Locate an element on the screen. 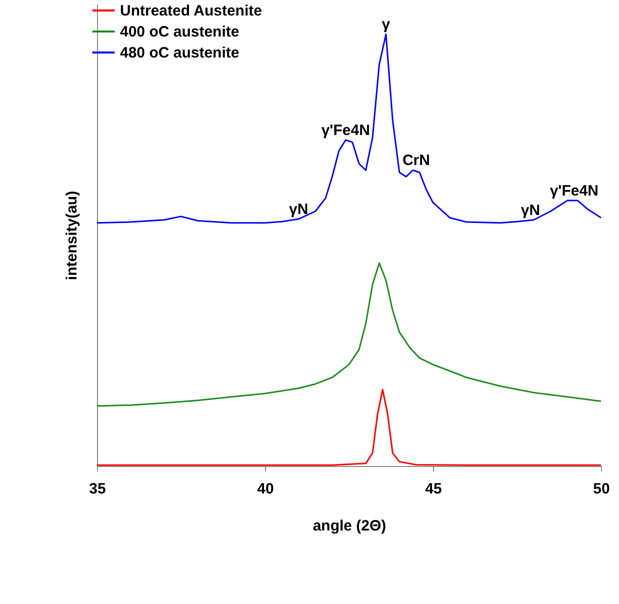  legend-label: Untreated Austenite is located at coordinates (191, 11).